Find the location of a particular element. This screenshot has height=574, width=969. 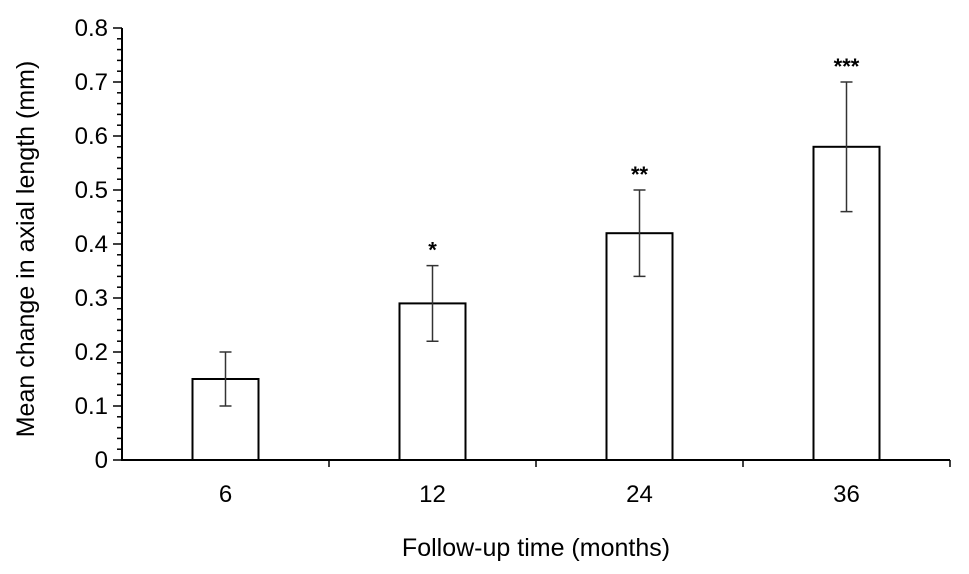

y-axis-label: Mean change in axial length (mm) is located at coordinates (26, 249).